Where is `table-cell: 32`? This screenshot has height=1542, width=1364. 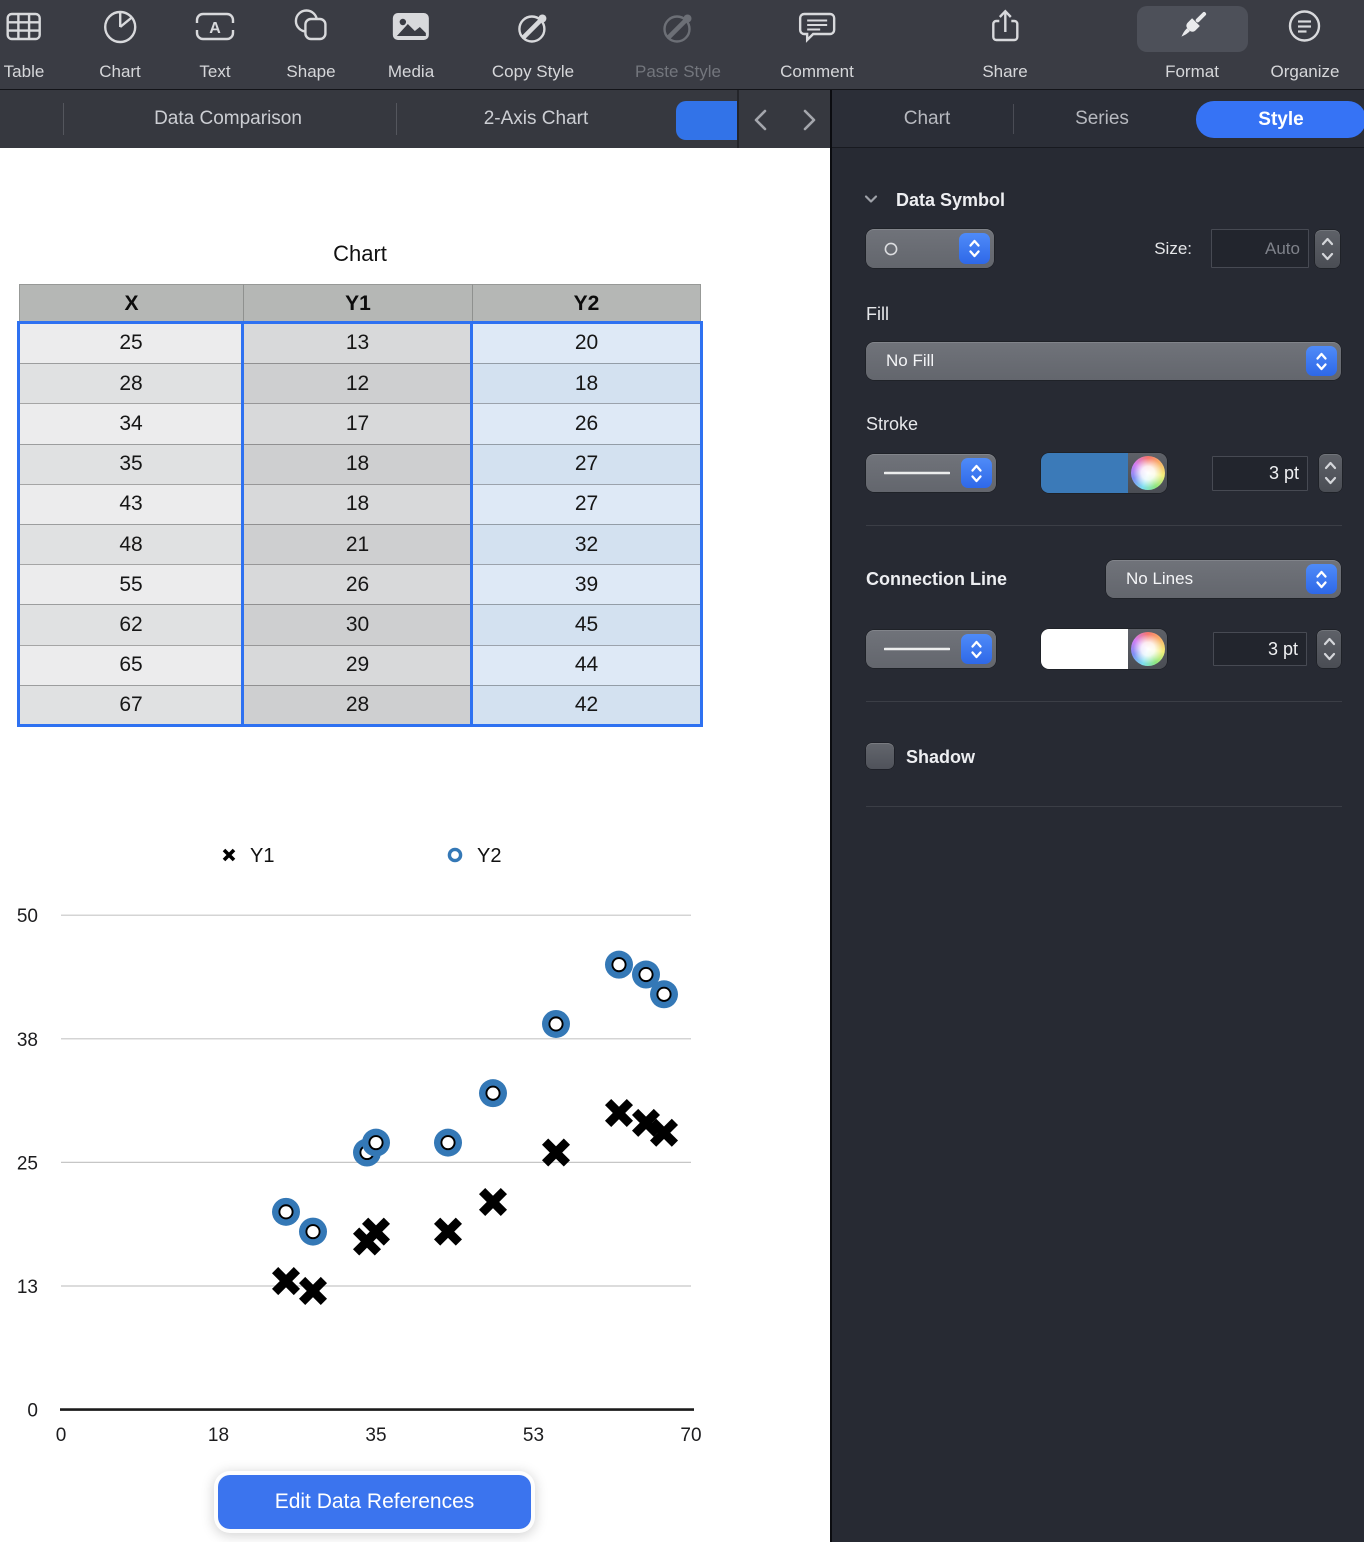 table-cell: 32 is located at coordinates (586, 544).